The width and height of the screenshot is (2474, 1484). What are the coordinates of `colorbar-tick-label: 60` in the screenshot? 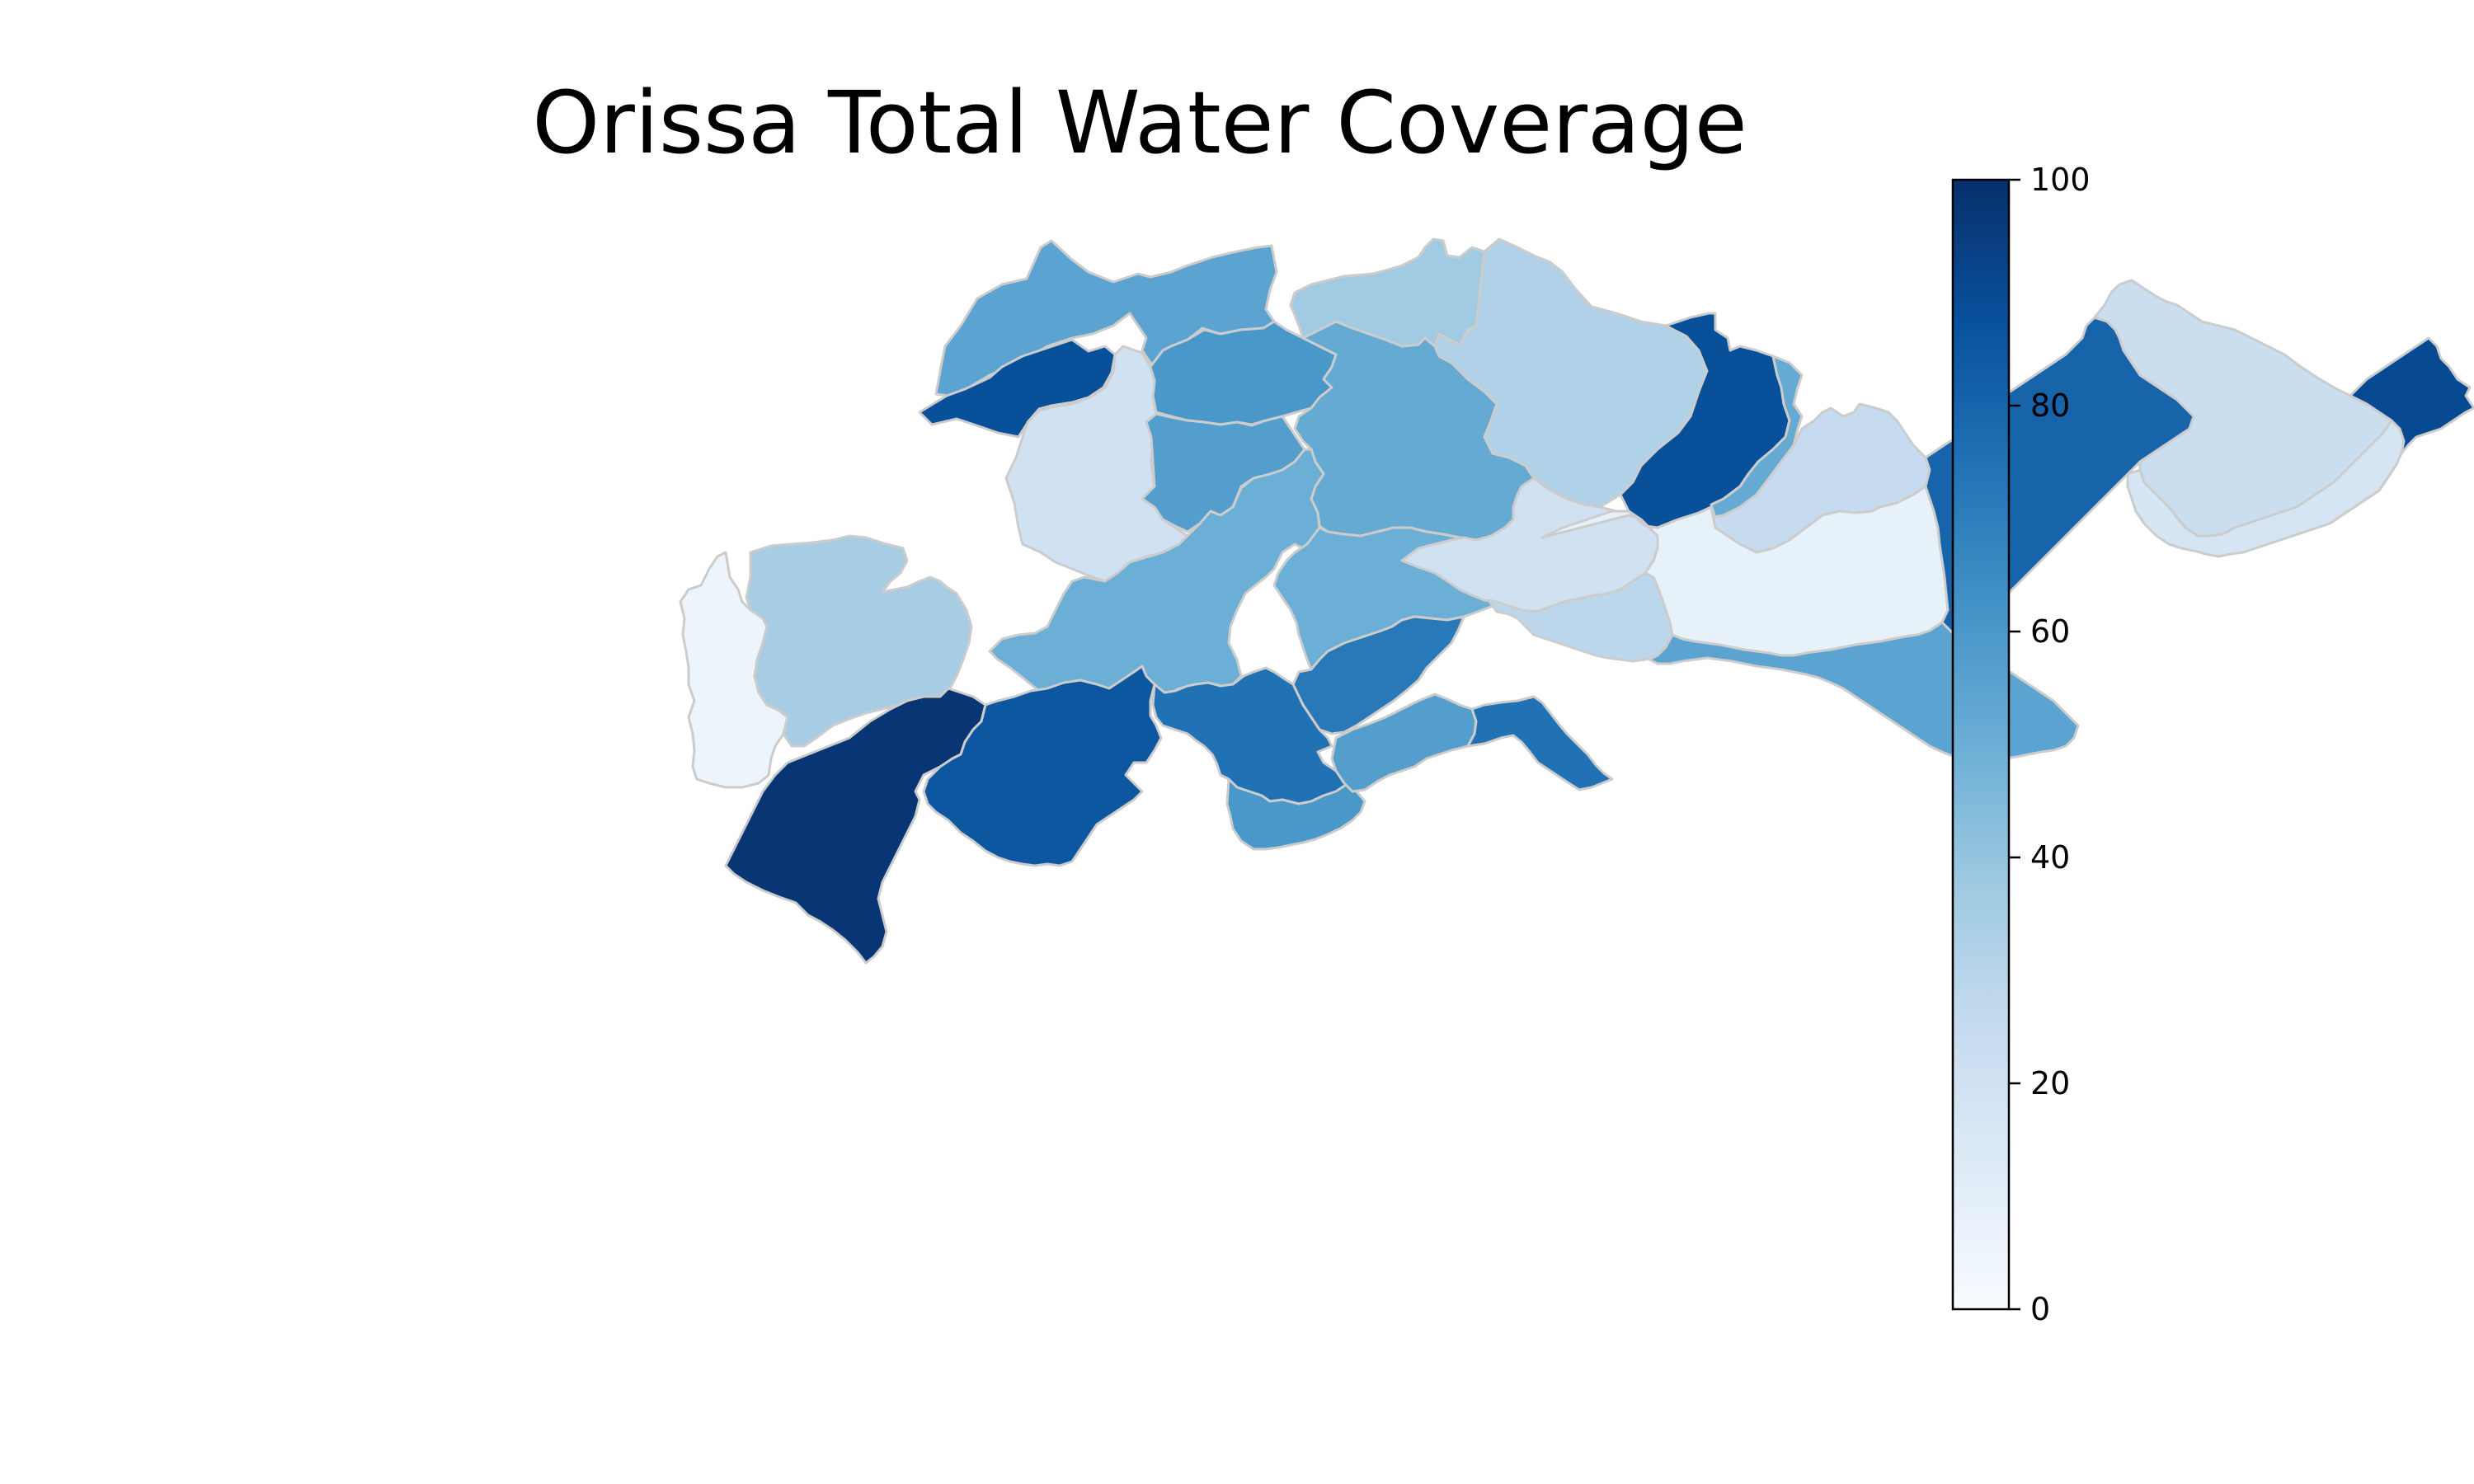 It's located at (2050, 631).